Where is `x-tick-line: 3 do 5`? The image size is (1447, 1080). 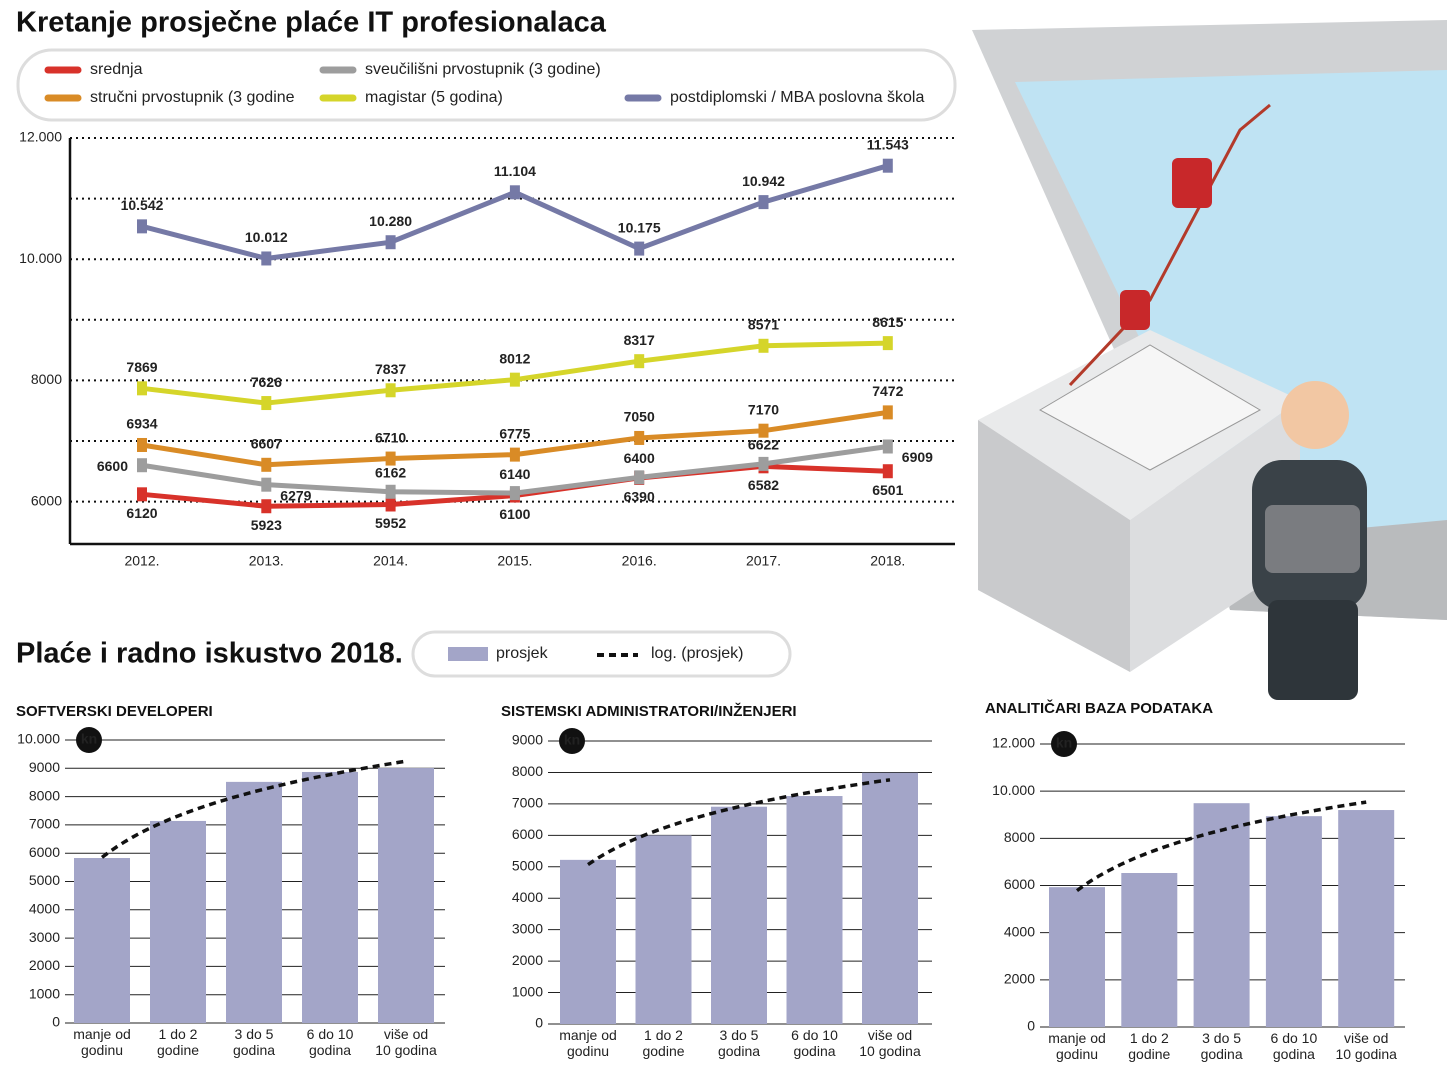 x-tick-line: 3 do 5 is located at coordinates (254, 1034).